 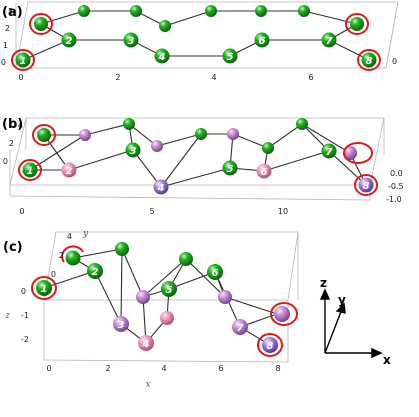 What do you see at coordinates (377, 353) in the screenshot?
I see `x-arrow-head` at bounding box center [377, 353].